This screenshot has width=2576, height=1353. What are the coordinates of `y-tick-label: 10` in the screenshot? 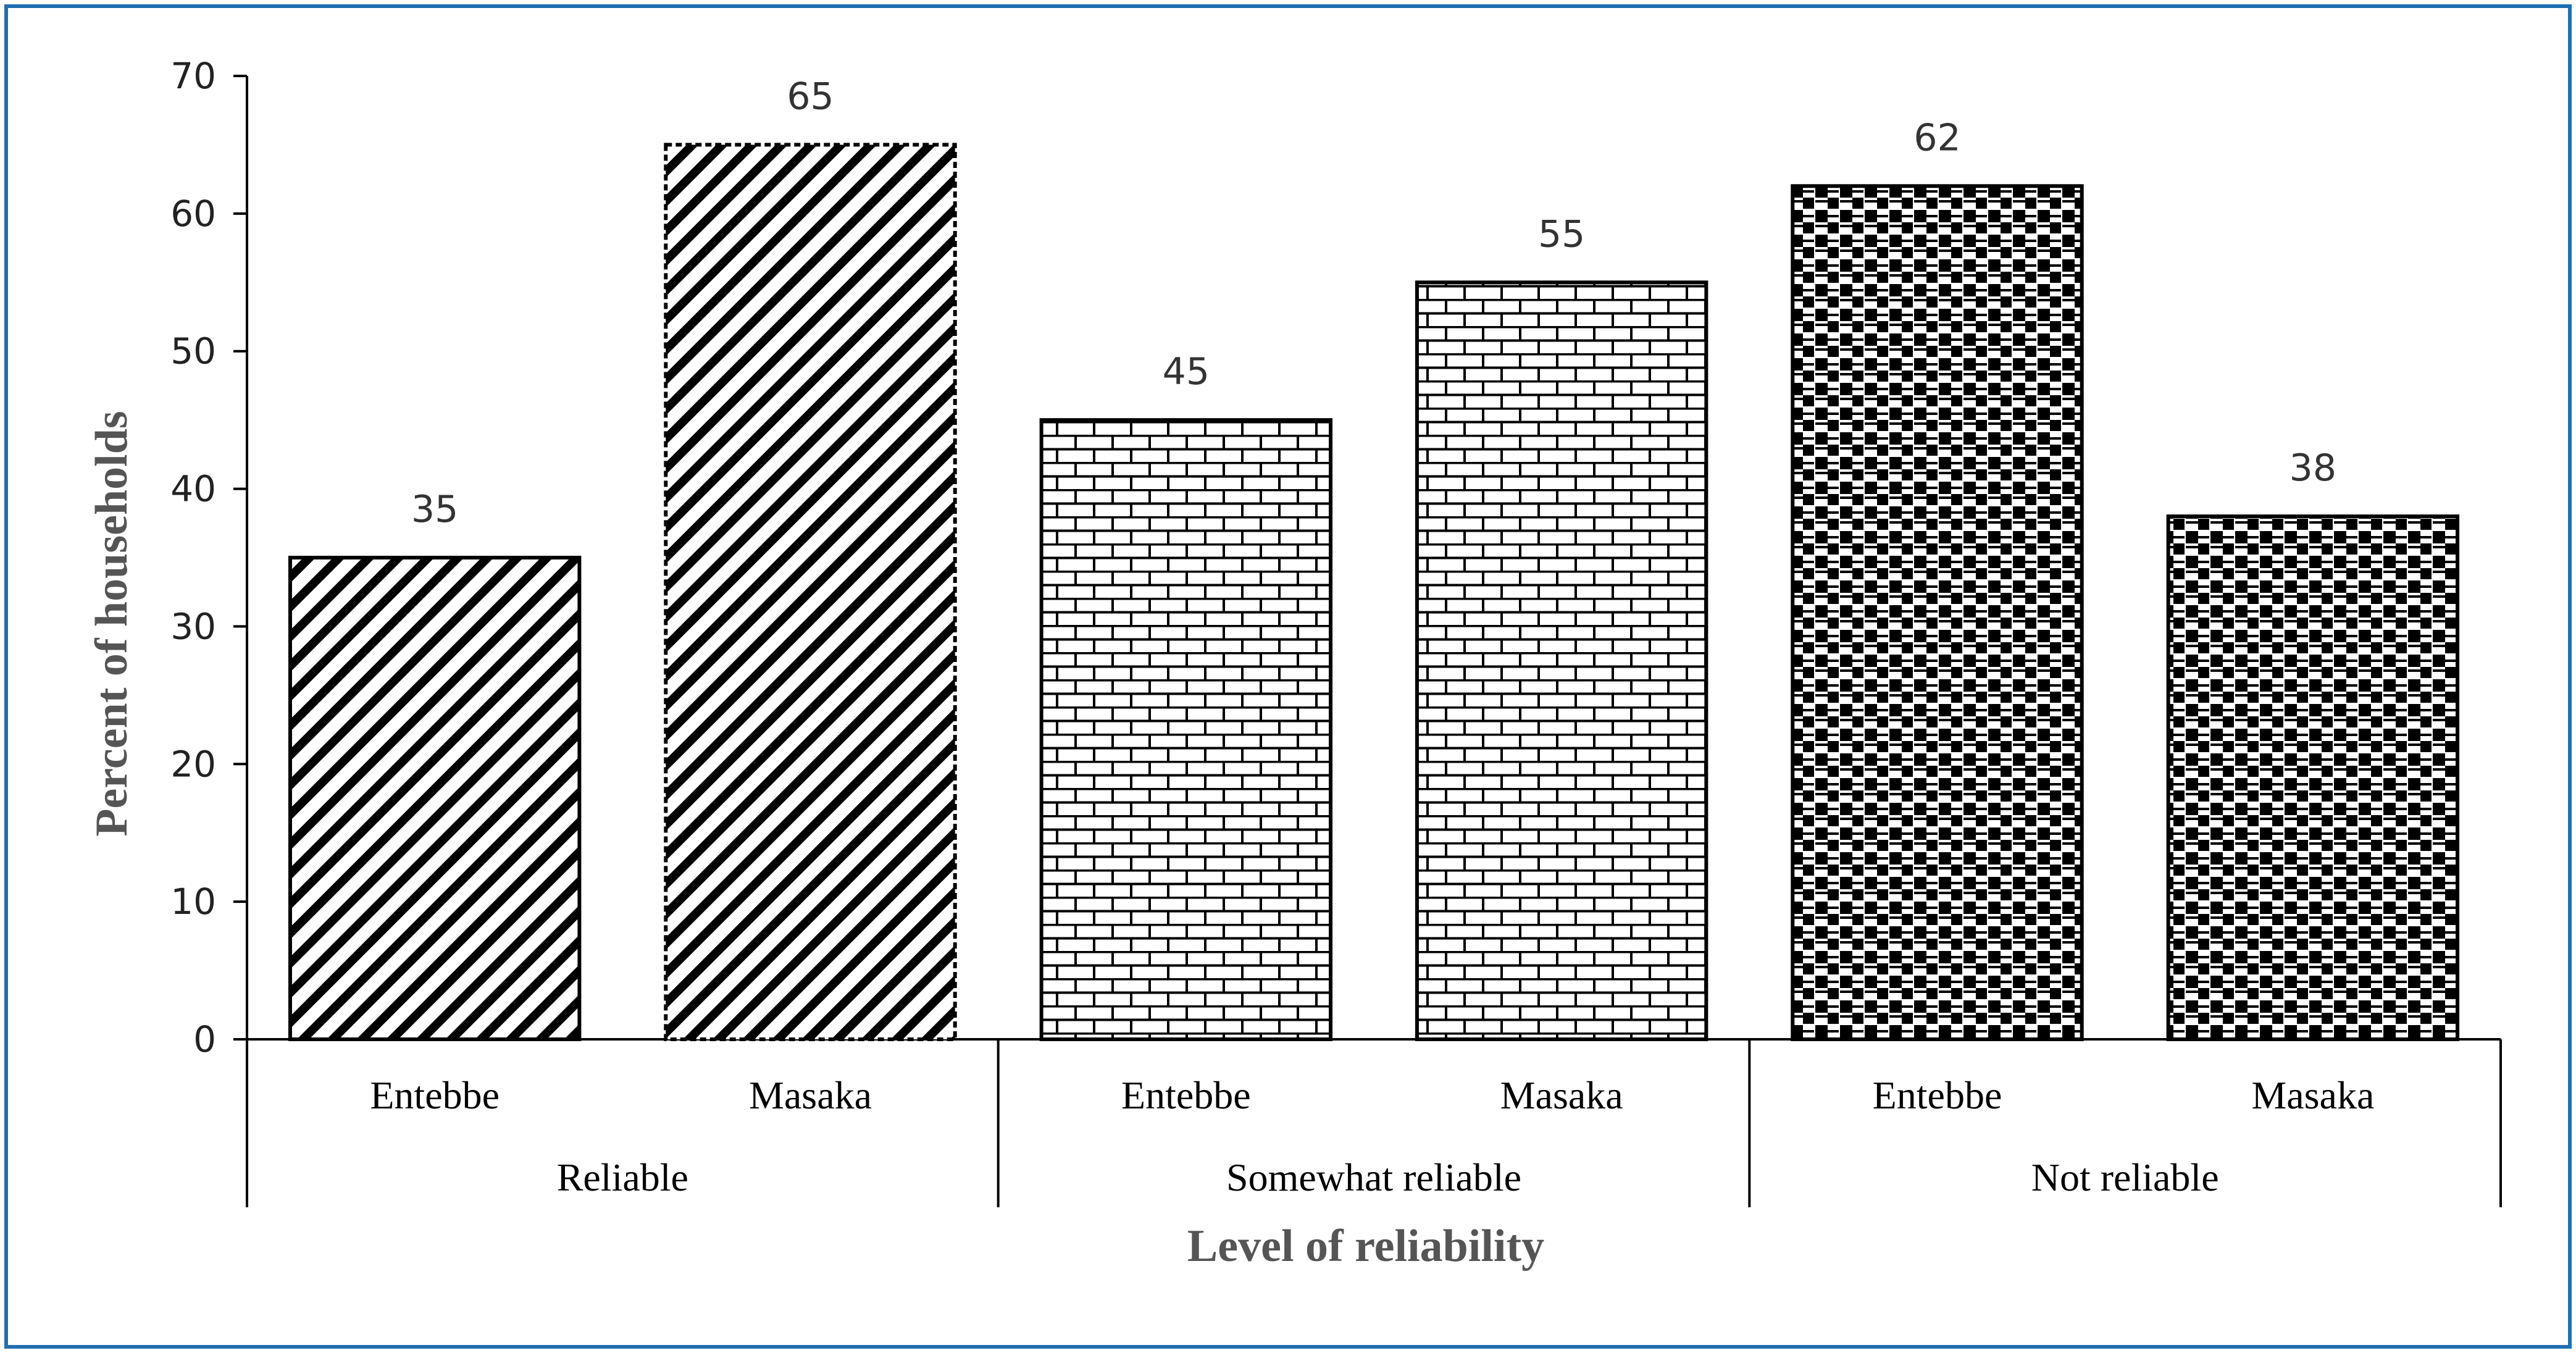 It's located at (193, 902).